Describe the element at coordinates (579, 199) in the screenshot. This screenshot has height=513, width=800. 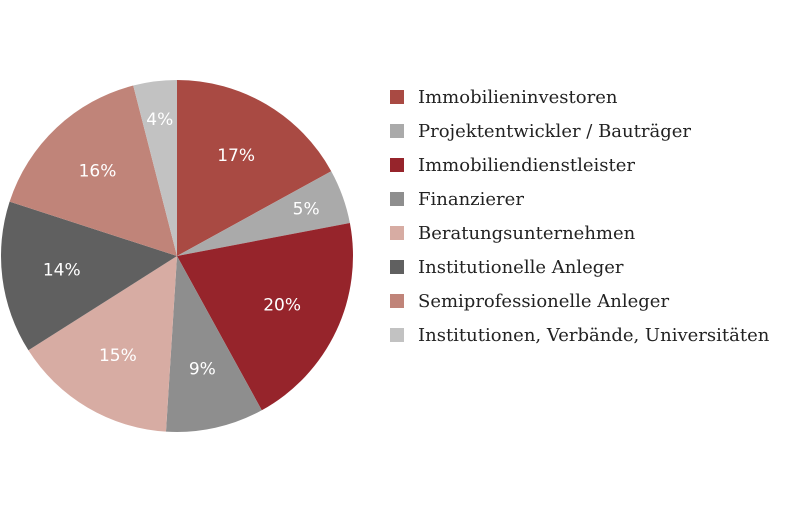
I see `legend-item-finanzierer: Finanzierer` at that location.